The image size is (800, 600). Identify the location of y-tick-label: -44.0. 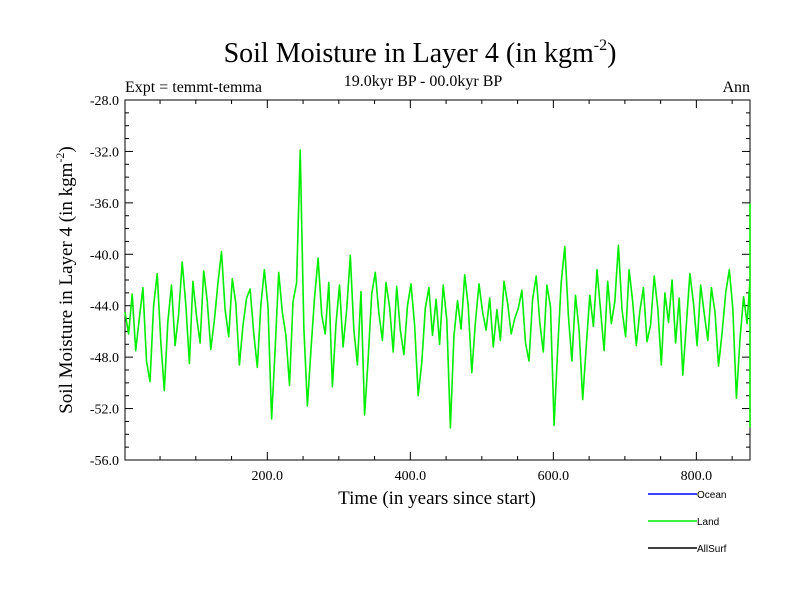
(104, 307).